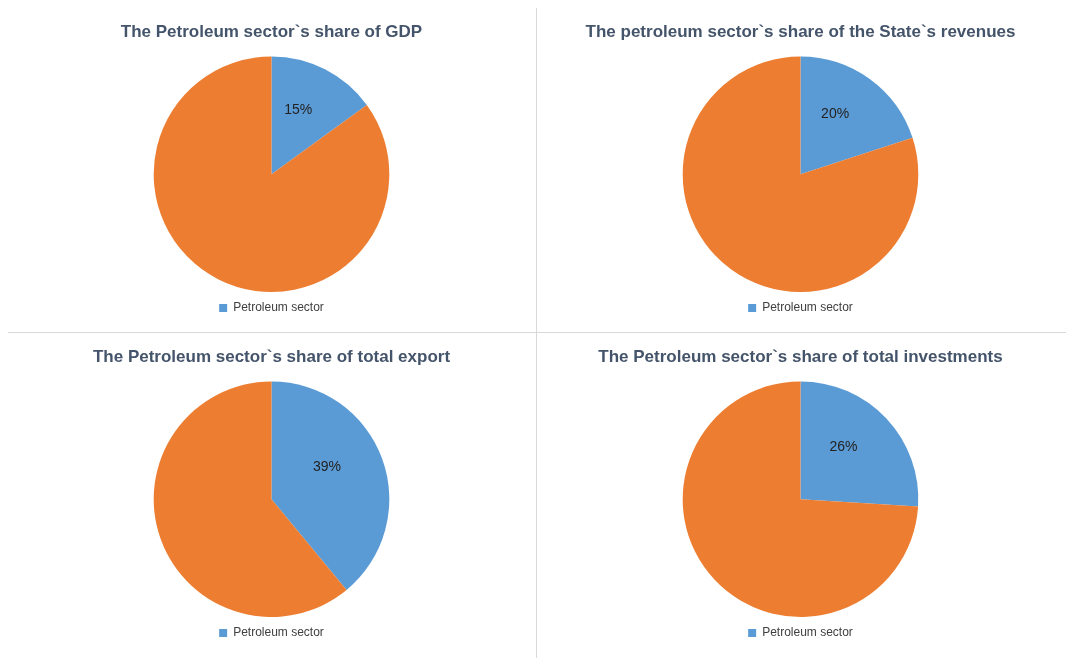 The height and width of the screenshot is (670, 1075). I want to click on chart-title: The Petroleum sector`s share of total investments, so click(800, 356).